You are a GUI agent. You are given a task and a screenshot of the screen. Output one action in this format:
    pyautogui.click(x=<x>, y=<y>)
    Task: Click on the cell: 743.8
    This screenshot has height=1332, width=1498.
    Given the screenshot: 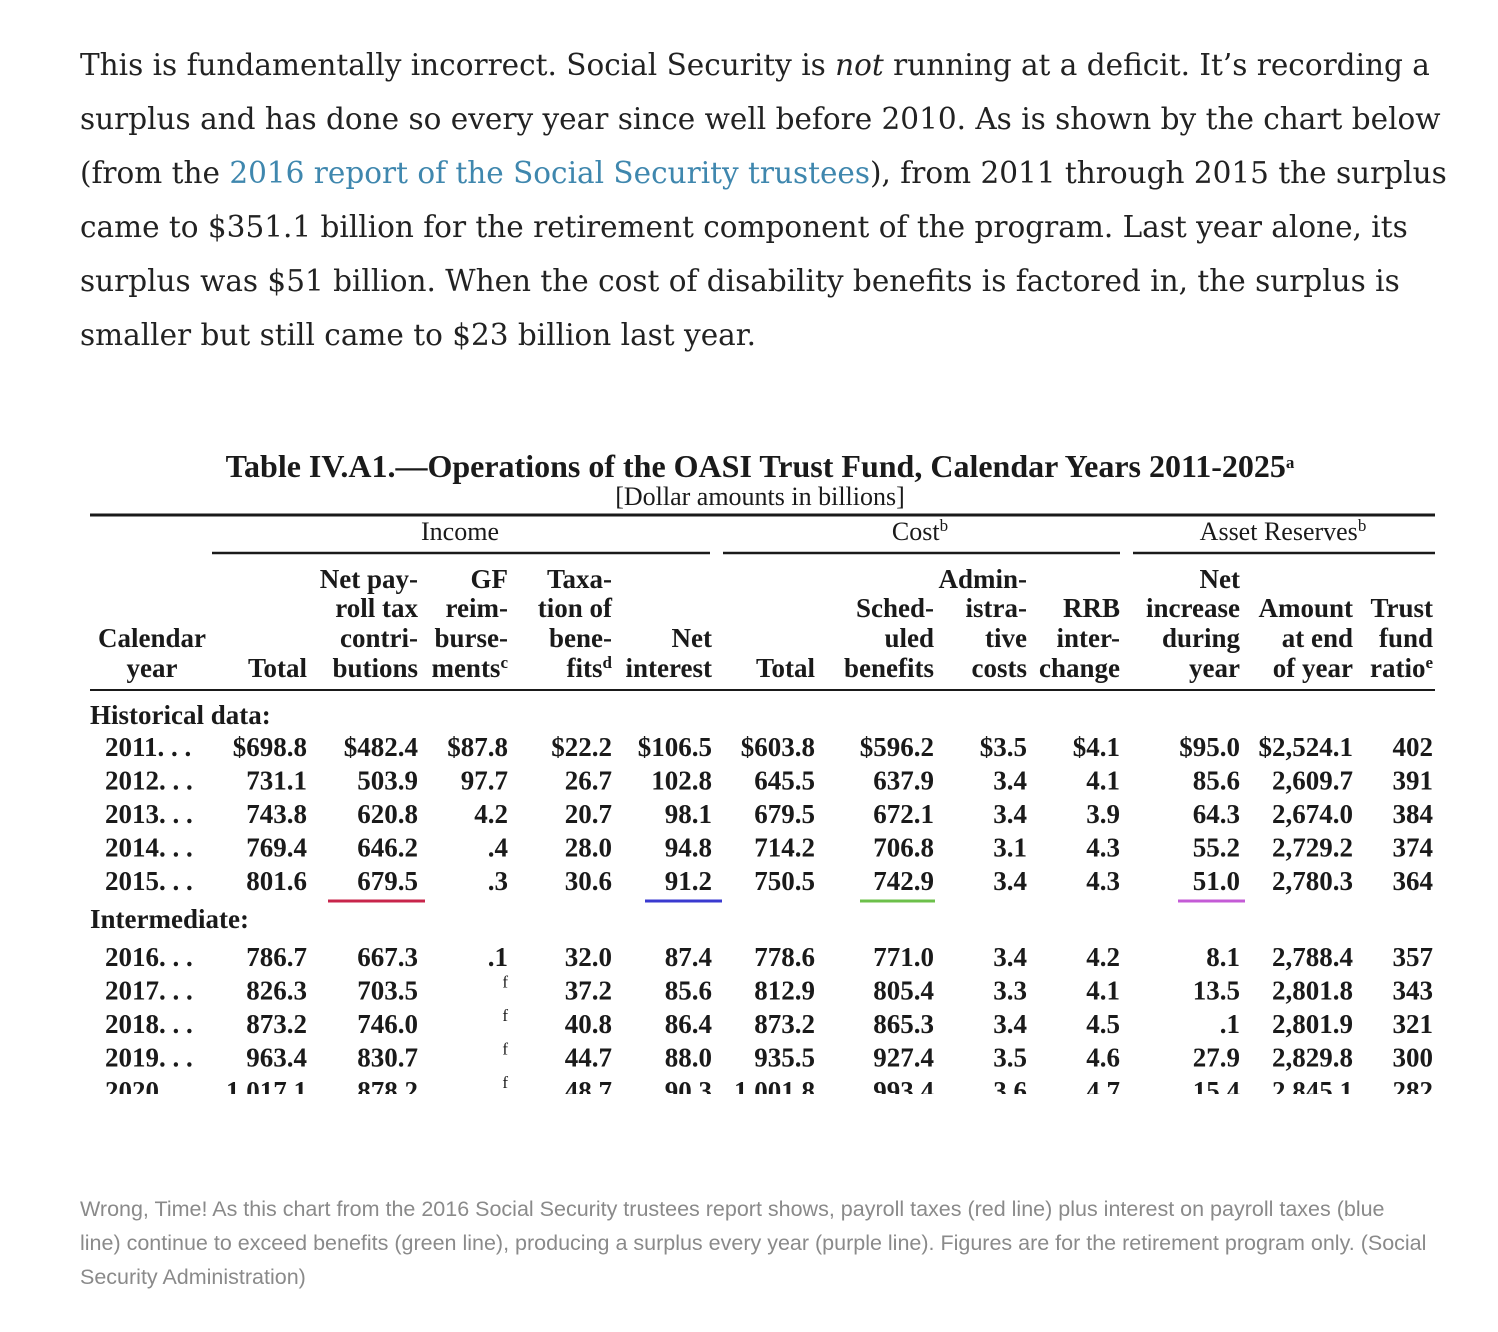 What is the action you would take?
    pyautogui.click(x=276, y=814)
    